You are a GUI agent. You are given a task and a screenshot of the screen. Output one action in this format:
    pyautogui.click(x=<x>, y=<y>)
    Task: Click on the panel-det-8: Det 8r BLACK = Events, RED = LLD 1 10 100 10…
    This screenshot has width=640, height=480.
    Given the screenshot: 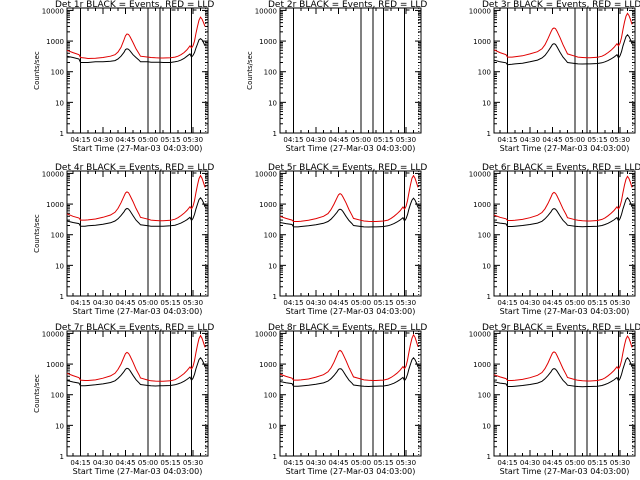 What is the action you would take?
    pyautogui.click(x=341, y=399)
    